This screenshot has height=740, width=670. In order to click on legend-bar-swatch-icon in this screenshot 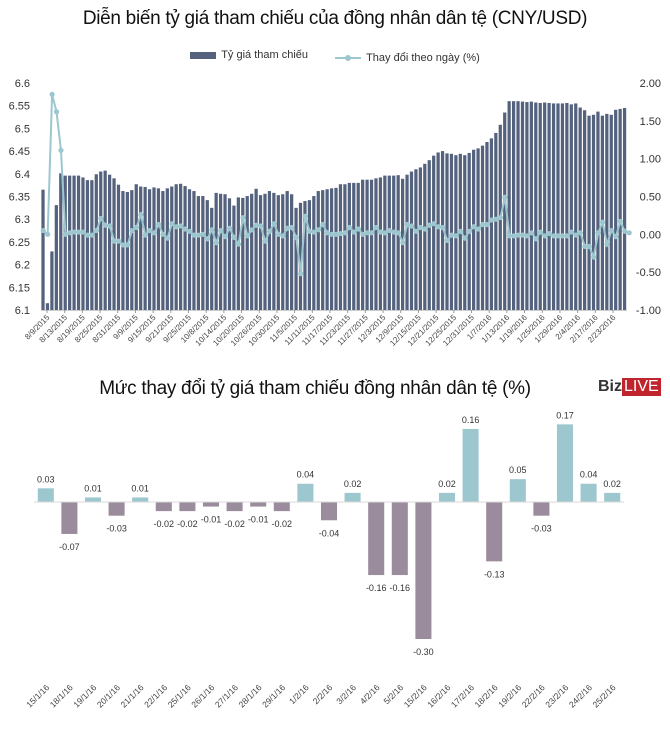, I will do `click(203, 55)`.